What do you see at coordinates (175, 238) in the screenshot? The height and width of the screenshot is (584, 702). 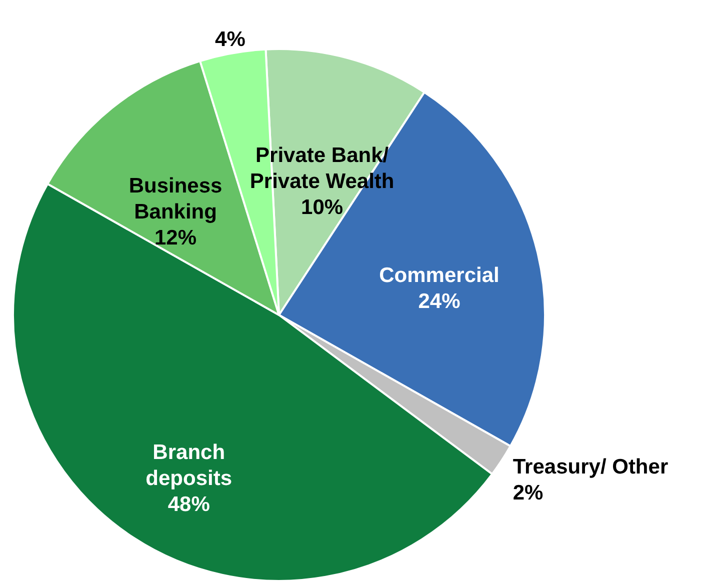 I see `data-label: 12%` at bounding box center [175, 238].